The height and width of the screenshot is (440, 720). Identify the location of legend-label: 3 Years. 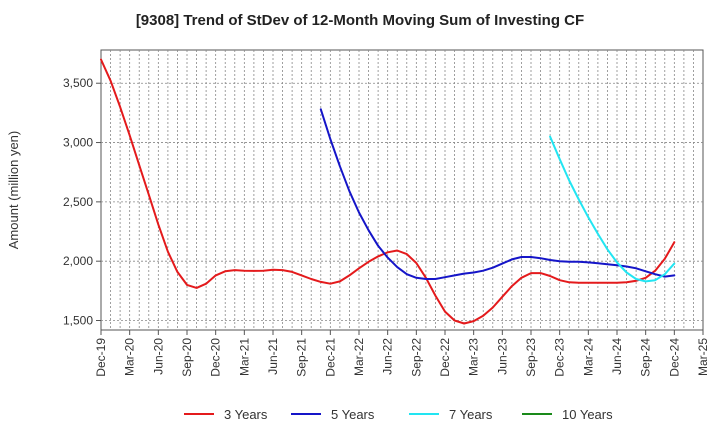
(246, 414).